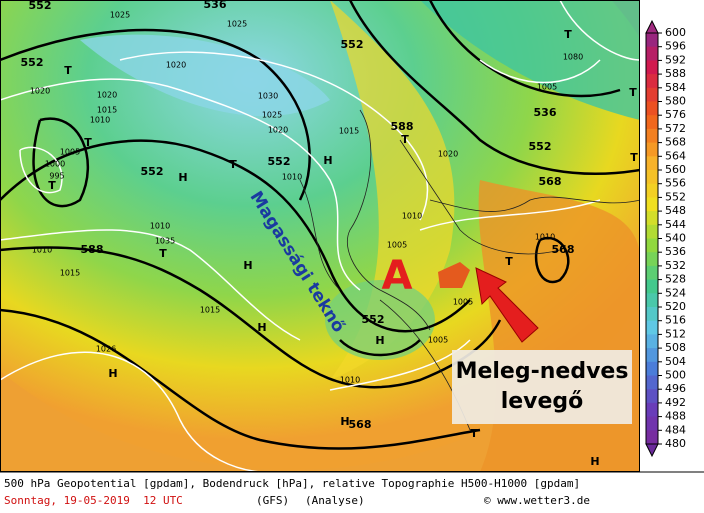 The height and width of the screenshot is (513, 704). I want to click on colorbar-label: 488, so click(675, 416).